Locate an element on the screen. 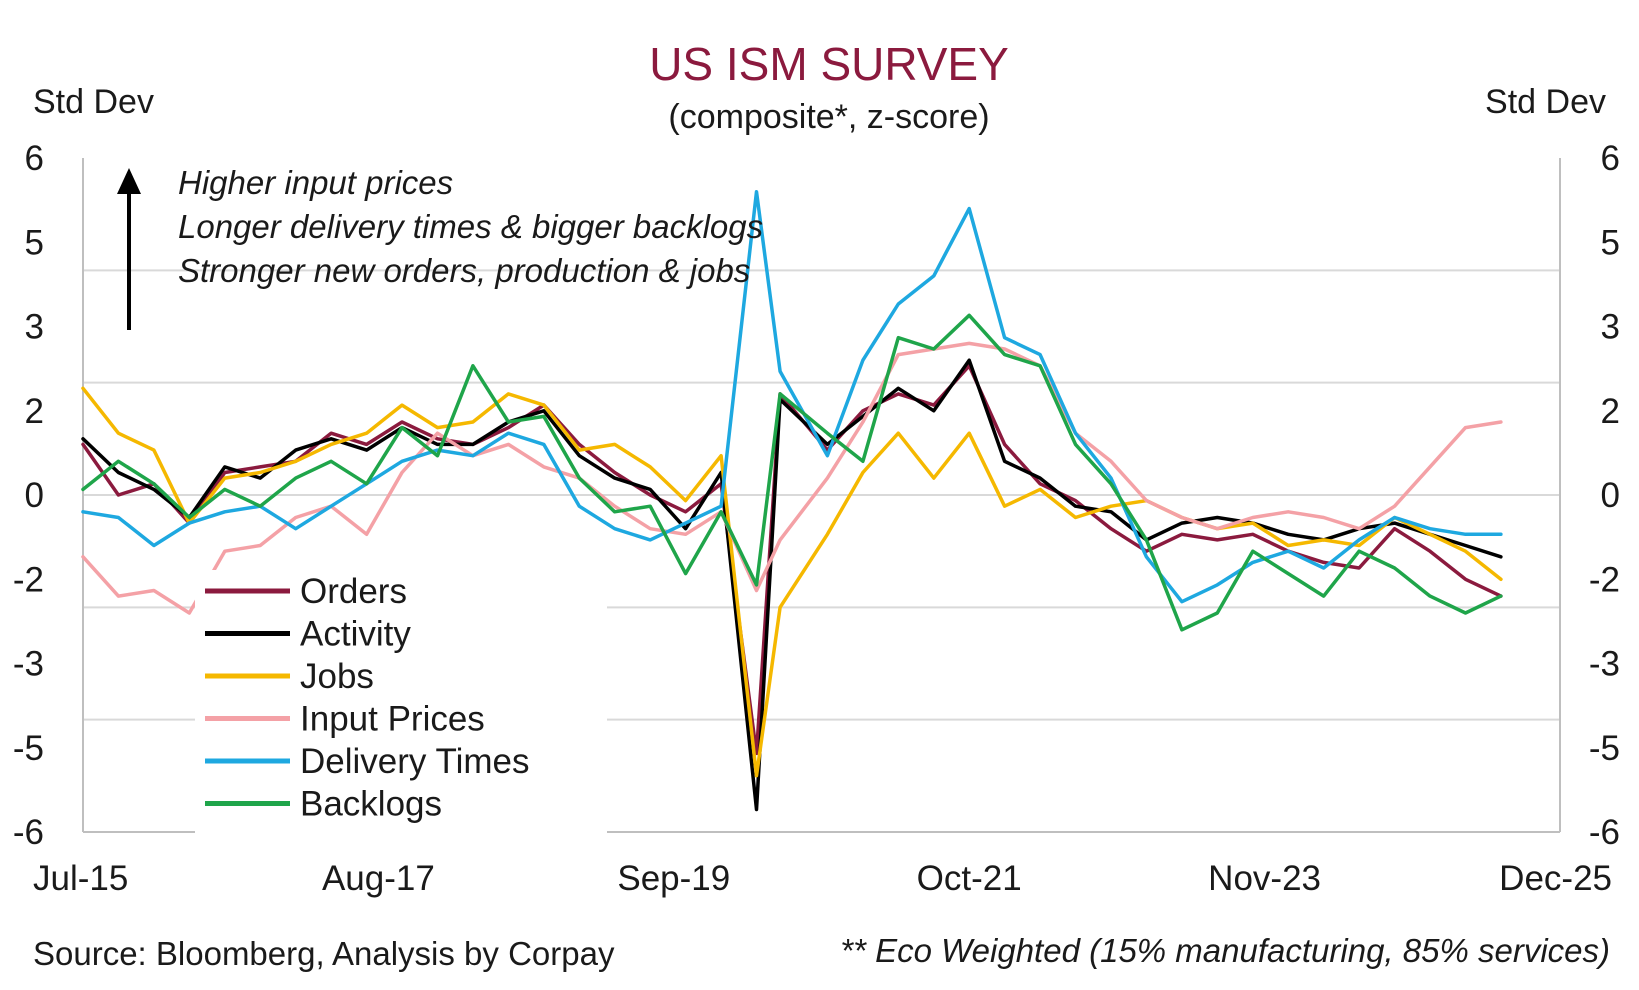 Image resolution: width=1639 pixels, height=990 pixels. legend-label: Jobs is located at coordinates (337, 676).